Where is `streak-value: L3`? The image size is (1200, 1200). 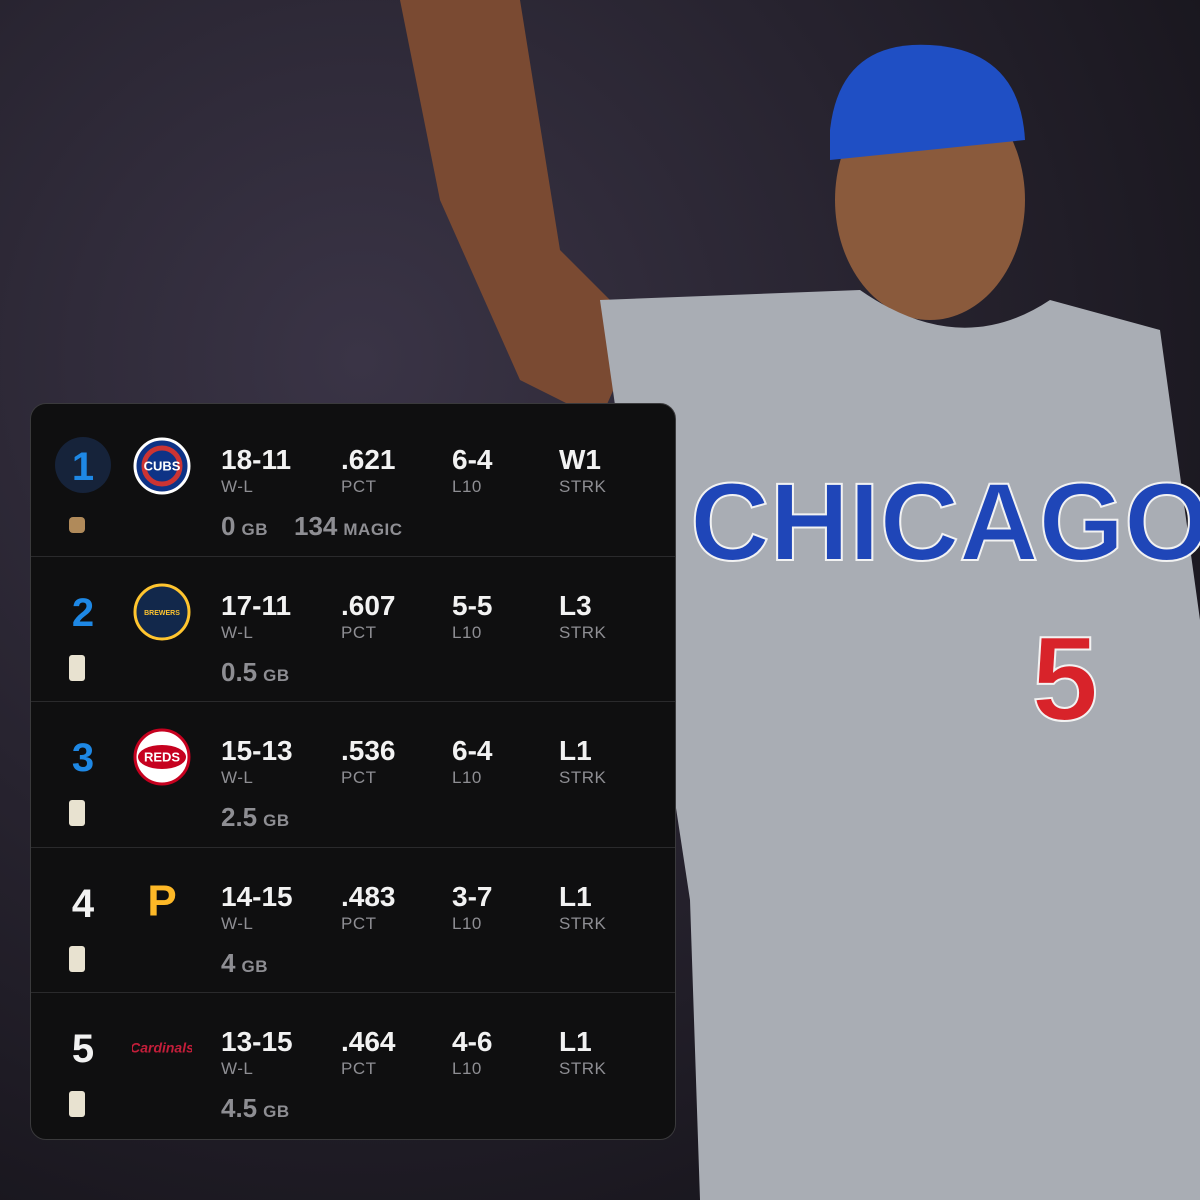 streak-value: L3 is located at coordinates (575, 605).